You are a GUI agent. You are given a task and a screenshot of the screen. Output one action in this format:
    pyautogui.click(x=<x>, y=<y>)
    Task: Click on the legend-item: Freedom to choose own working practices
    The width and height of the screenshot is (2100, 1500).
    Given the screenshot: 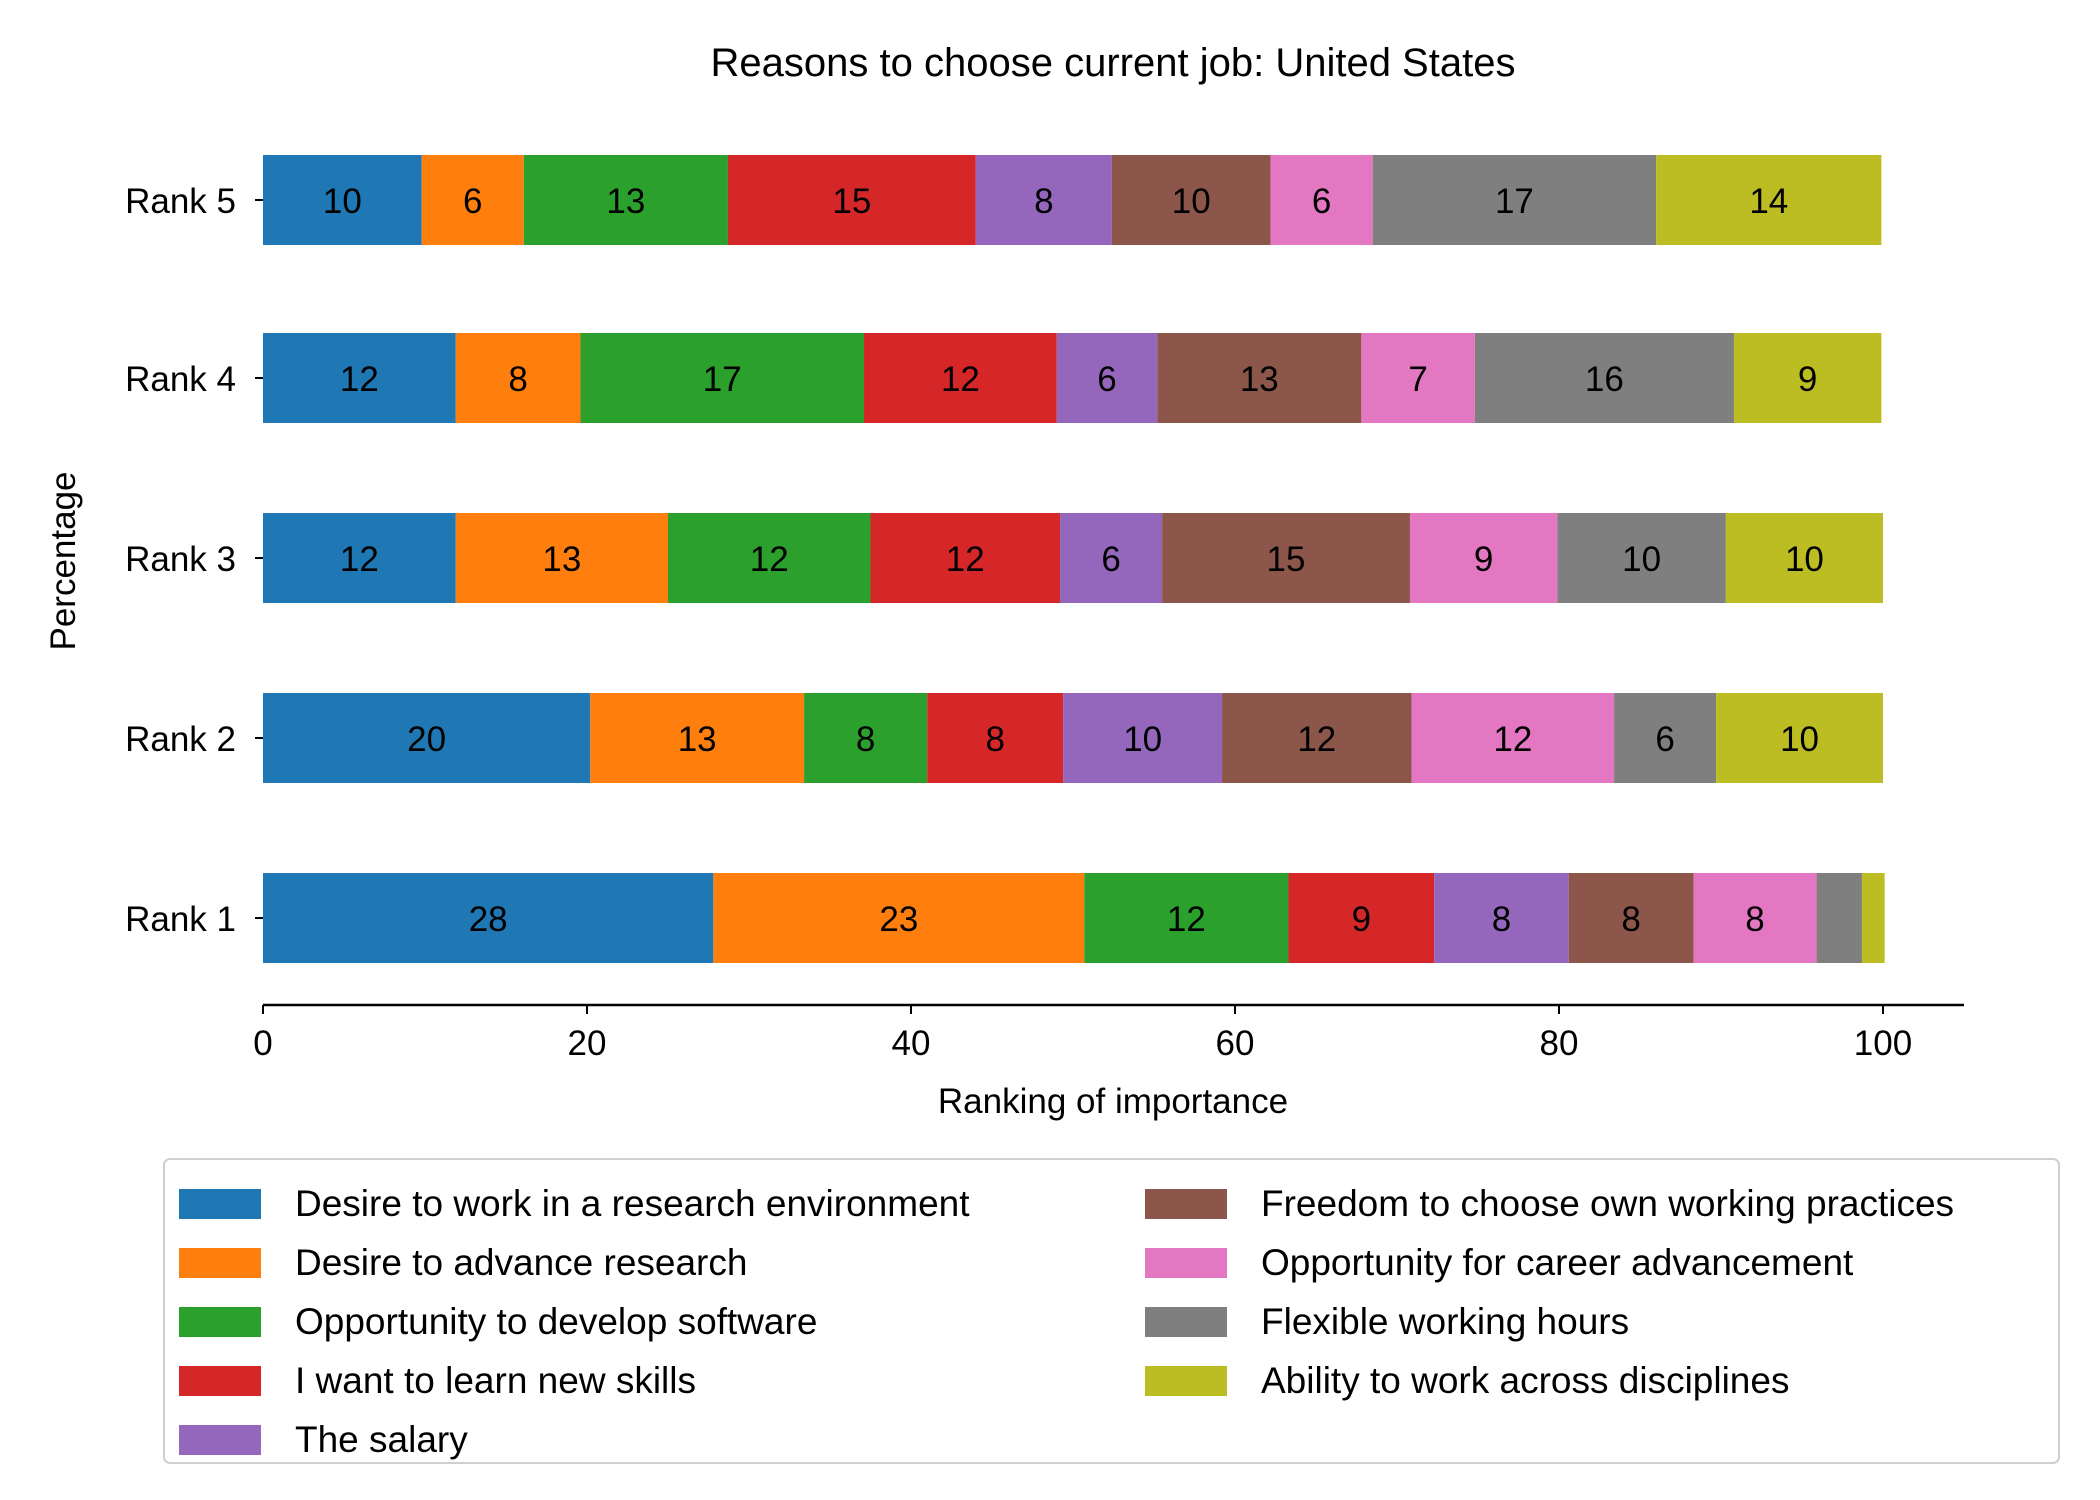 What is the action you would take?
    pyautogui.click(x=1549, y=1203)
    